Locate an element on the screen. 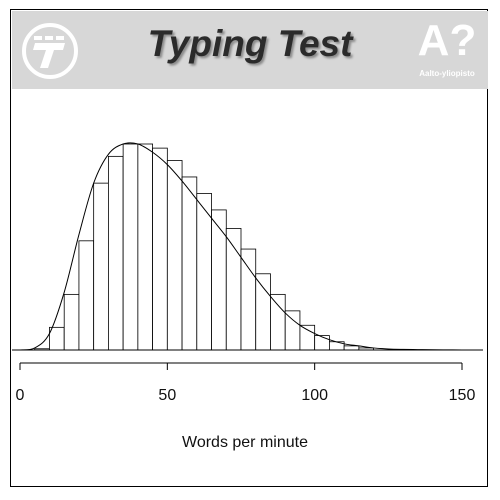 The height and width of the screenshot is (500, 500). x-tick-label: 100 is located at coordinates (314, 395).